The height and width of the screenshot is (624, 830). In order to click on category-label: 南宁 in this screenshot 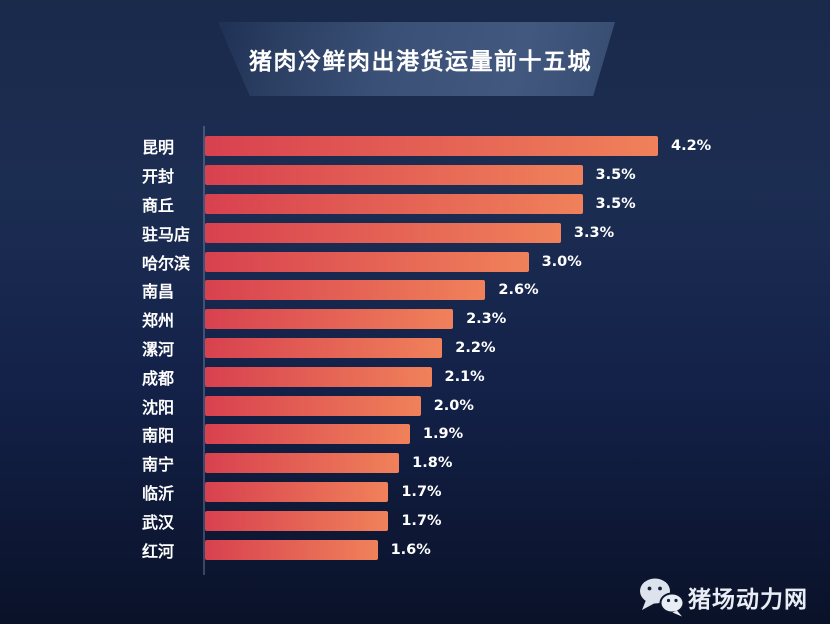, I will do `click(158, 465)`.